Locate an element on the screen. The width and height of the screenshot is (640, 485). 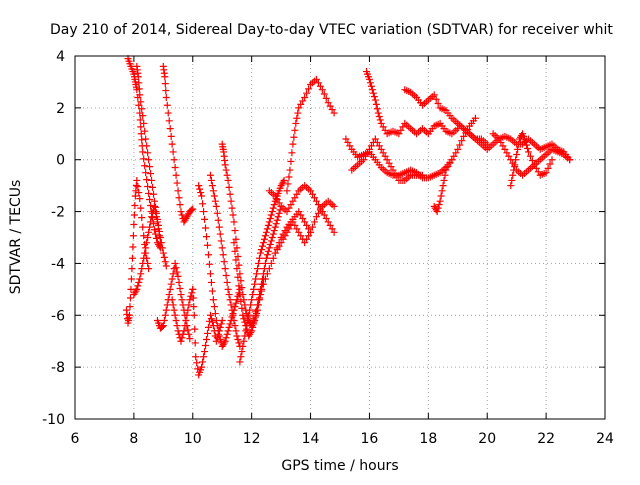
x-axis-label: GPS time / hours is located at coordinates (339, 466).